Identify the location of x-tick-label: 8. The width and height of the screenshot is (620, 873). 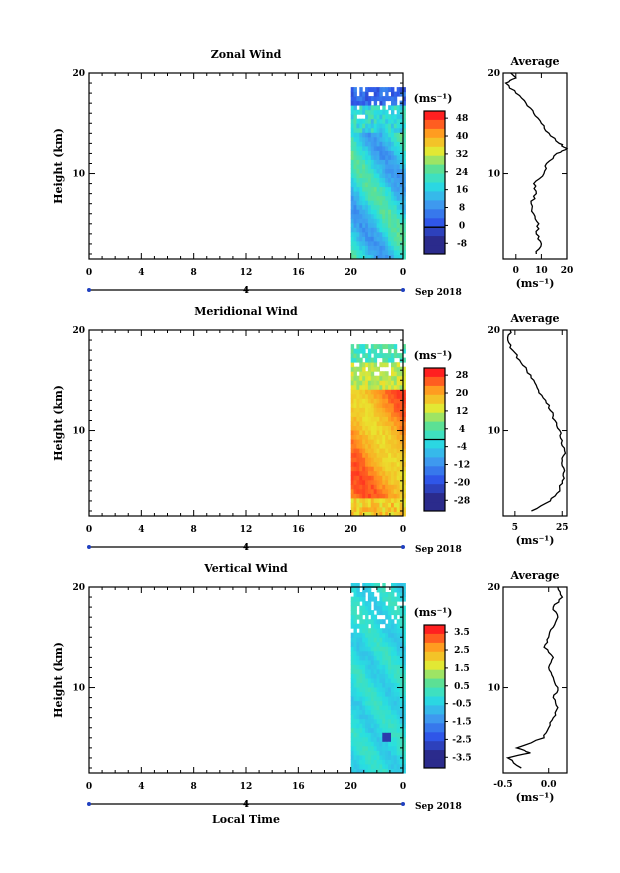
(194, 787).